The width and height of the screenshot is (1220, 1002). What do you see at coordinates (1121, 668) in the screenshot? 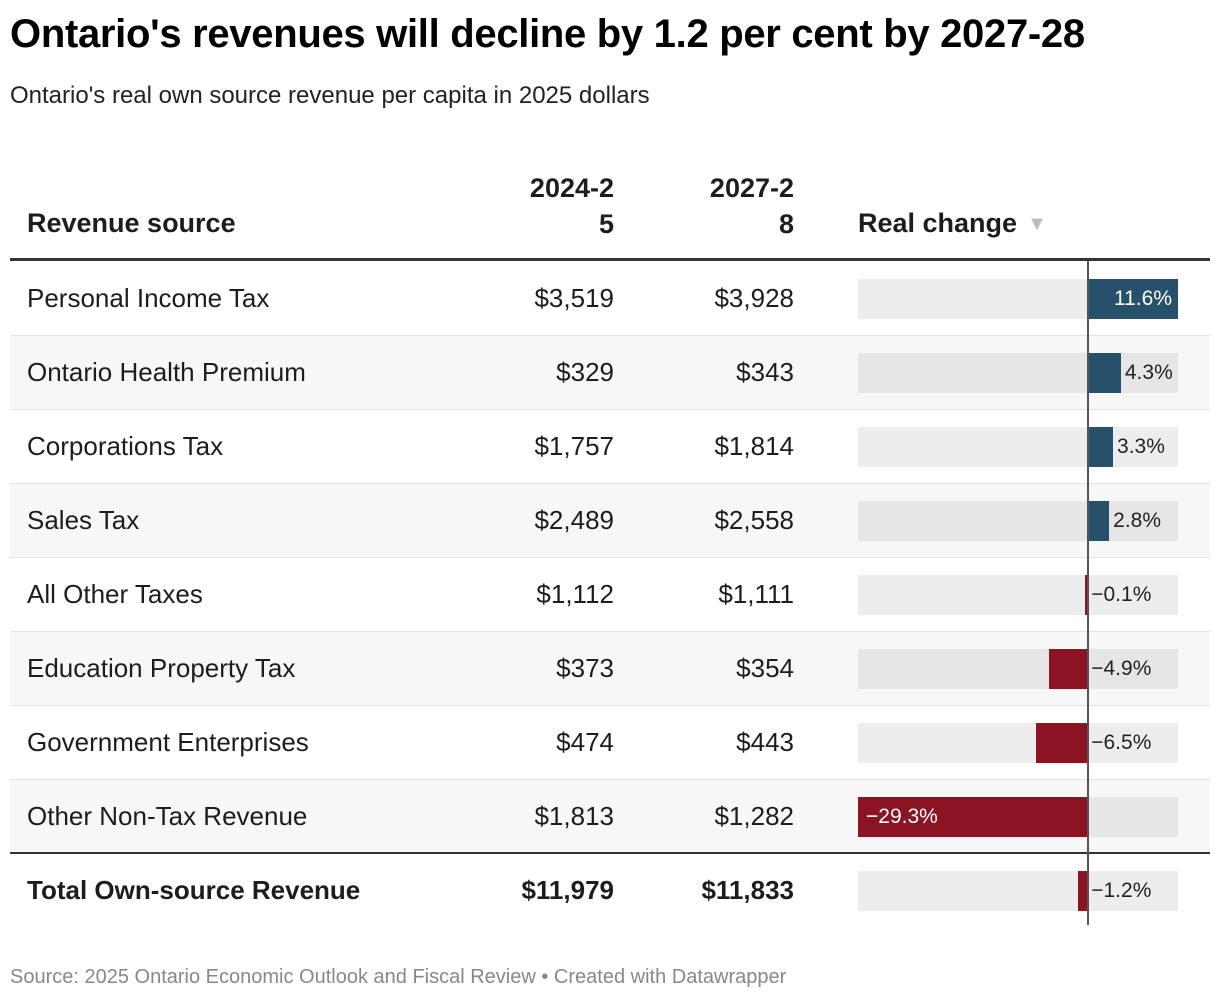
I see `change-label: −4.9%` at bounding box center [1121, 668].